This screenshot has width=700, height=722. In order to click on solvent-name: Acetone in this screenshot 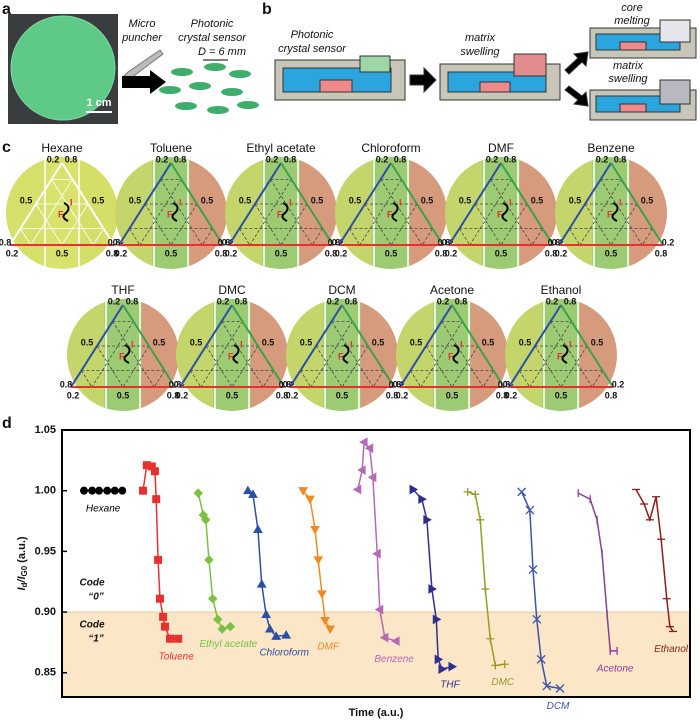, I will do `click(452, 290)`.